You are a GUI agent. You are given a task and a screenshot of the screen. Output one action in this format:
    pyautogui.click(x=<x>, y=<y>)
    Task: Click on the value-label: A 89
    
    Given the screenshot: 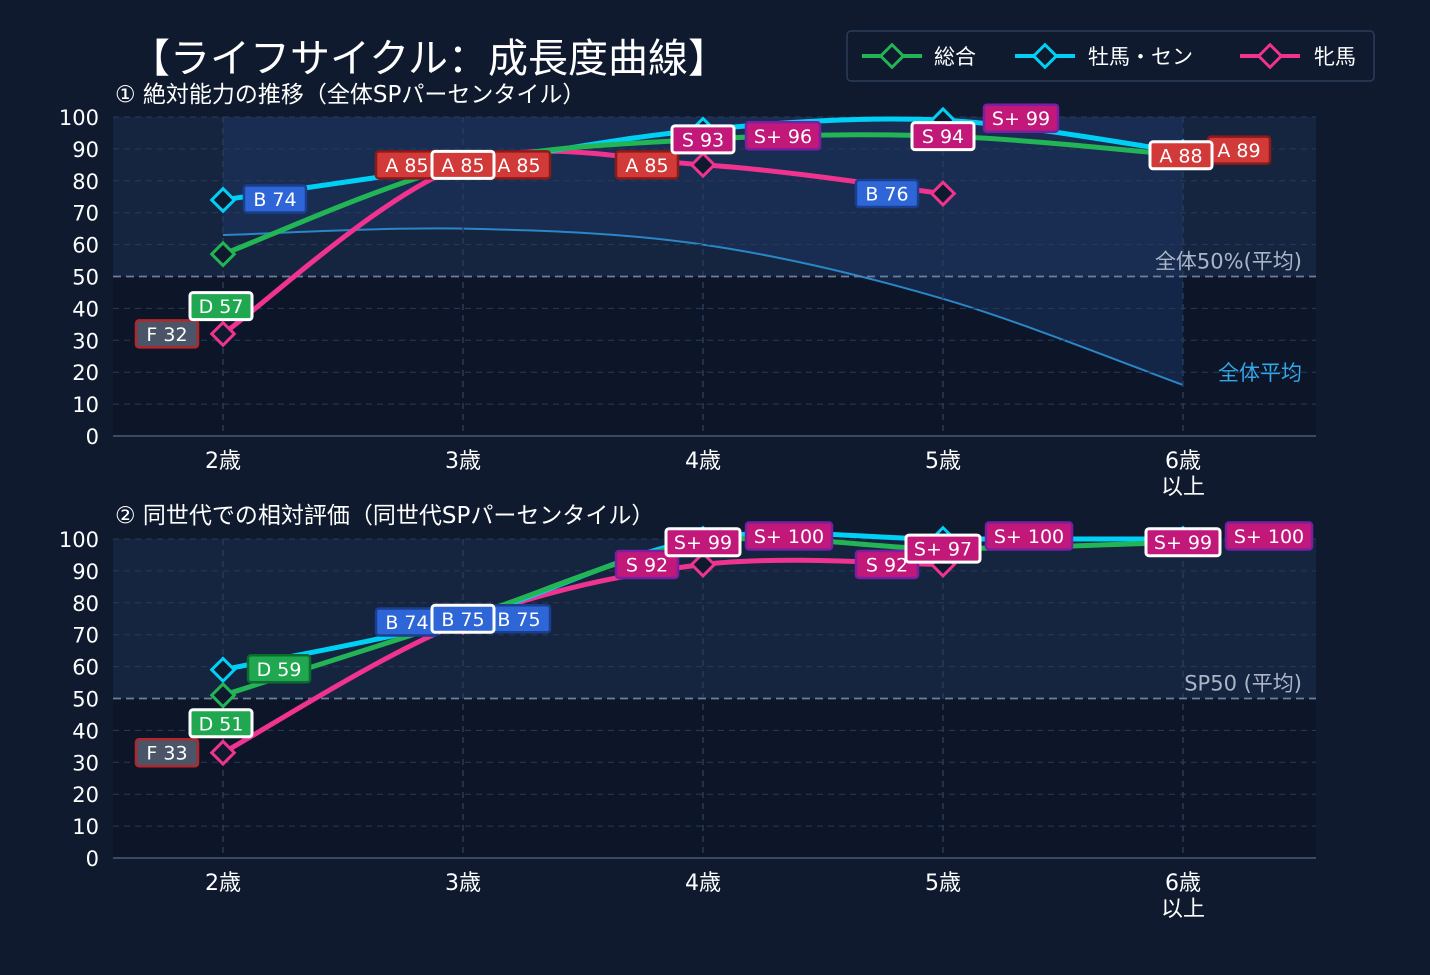 What is the action you would take?
    pyautogui.click(x=1238, y=151)
    